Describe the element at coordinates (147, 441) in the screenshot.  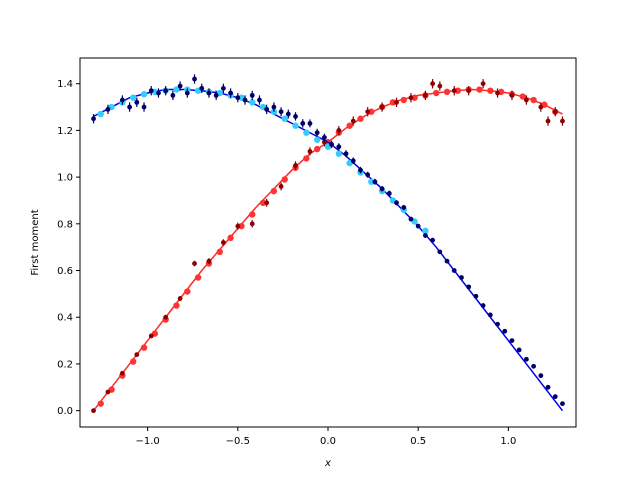
I see `x-tick-label: −1.0` at that location.